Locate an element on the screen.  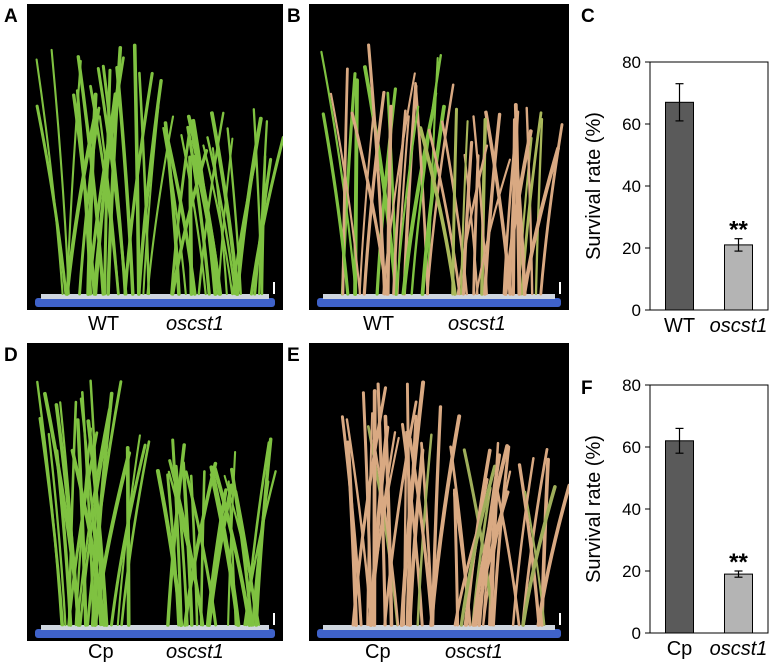
caption-e-mutant: oscst1 is located at coordinates (474, 652).